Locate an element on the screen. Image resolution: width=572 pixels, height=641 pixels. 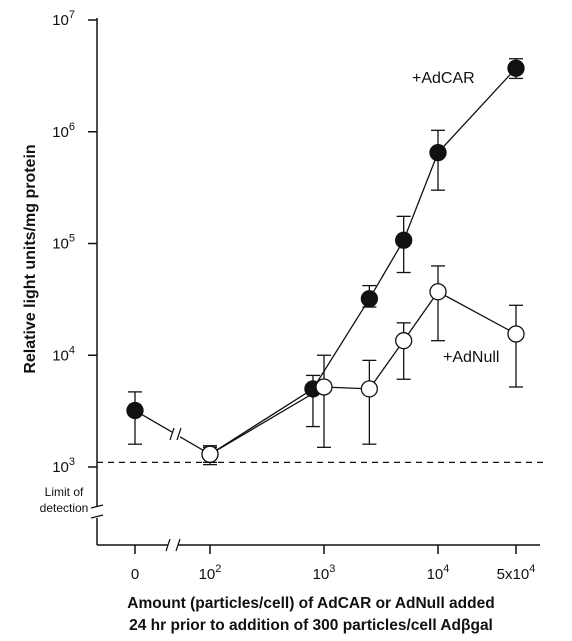
detection-label-line1: Limit of is located at coordinates (64, 492).